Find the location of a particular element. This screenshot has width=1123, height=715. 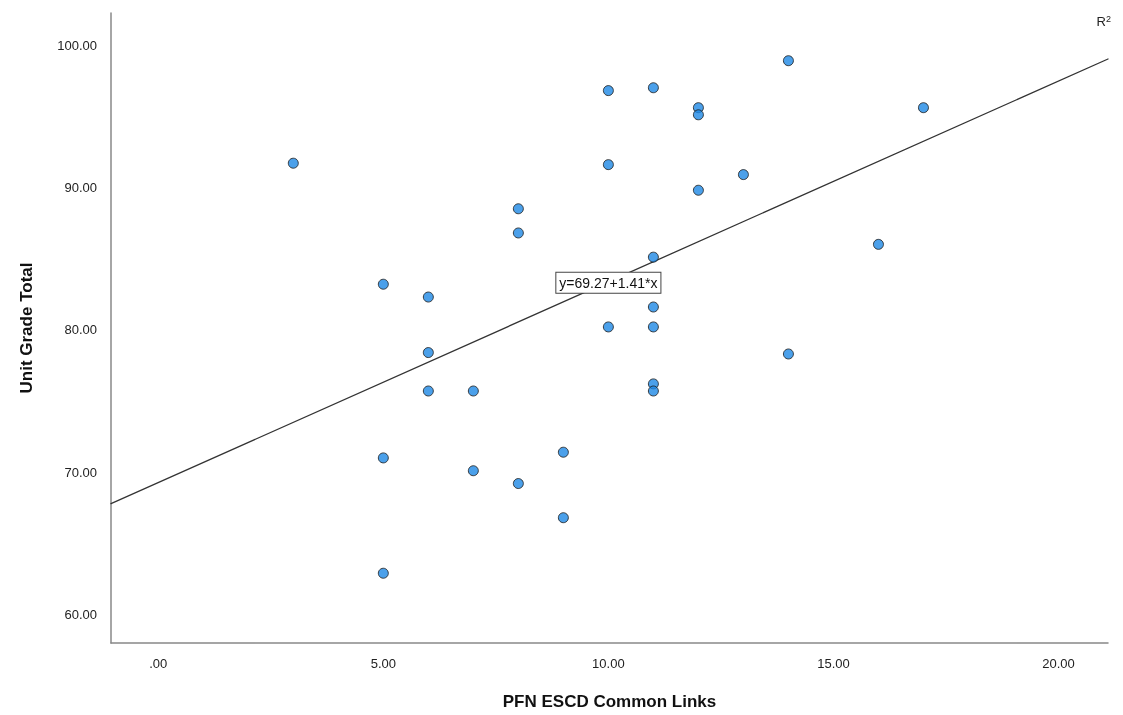

x-tick-label: 20.00 is located at coordinates (1058, 663).